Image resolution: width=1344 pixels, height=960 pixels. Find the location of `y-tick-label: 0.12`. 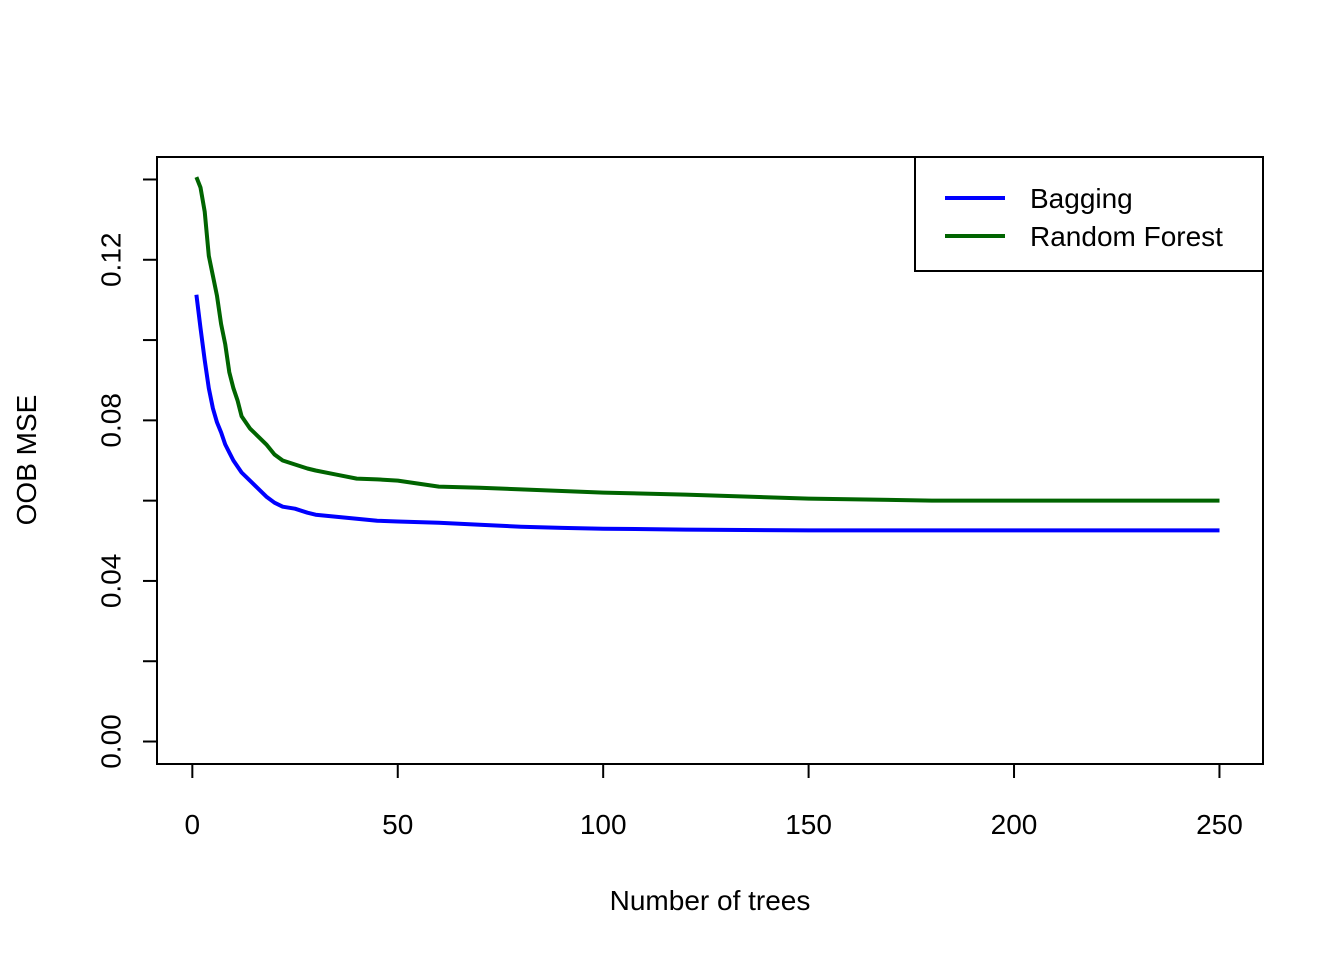

y-tick-label: 0.12 is located at coordinates (111, 260).